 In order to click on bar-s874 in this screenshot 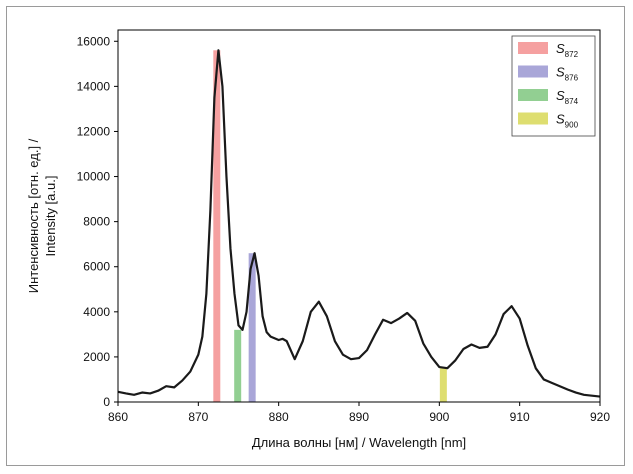, I will do `click(237, 366)`.